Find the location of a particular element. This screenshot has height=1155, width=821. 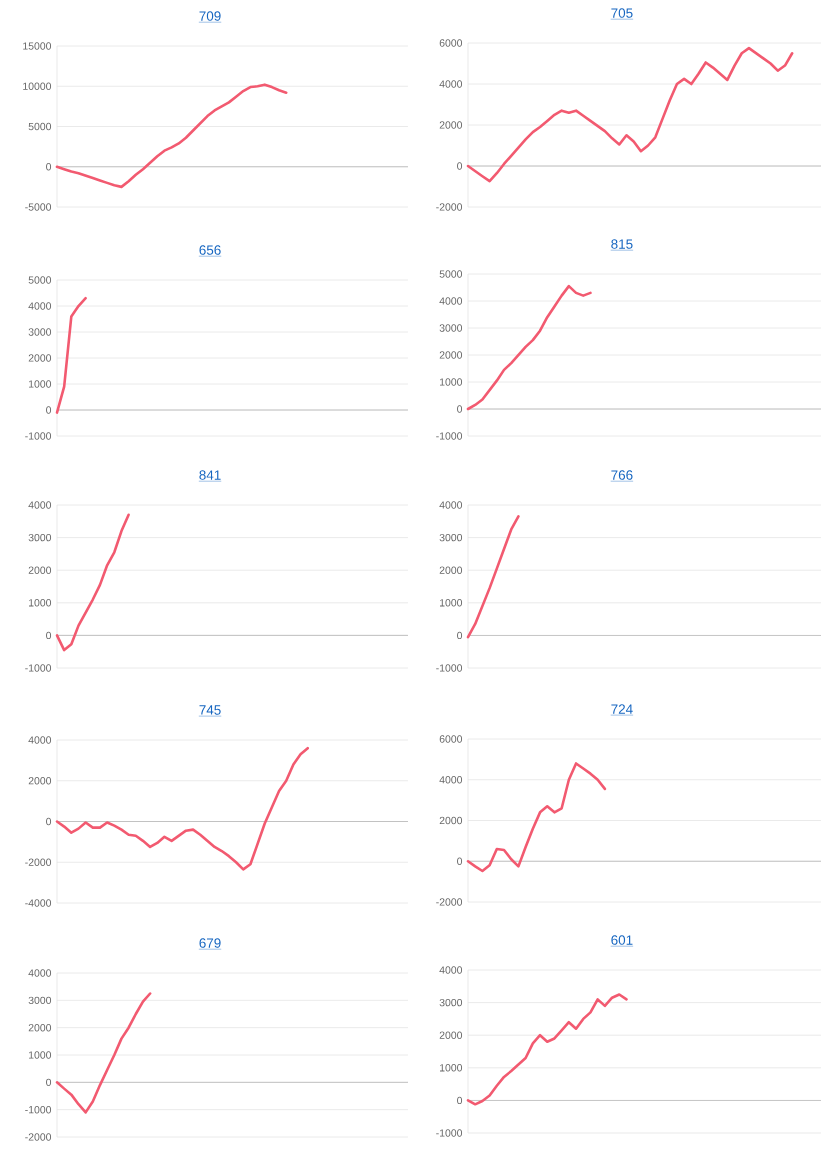

chart-title: 745 is located at coordinates (210, 710).